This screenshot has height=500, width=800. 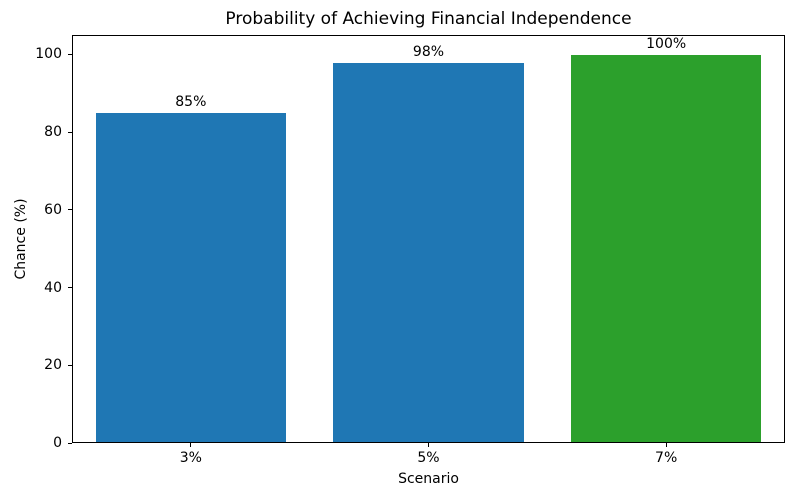 What do you see at coordinates (53, 132) in the screenshot?
I see `y-tick-label: 80` at bounding box center [53, 132].